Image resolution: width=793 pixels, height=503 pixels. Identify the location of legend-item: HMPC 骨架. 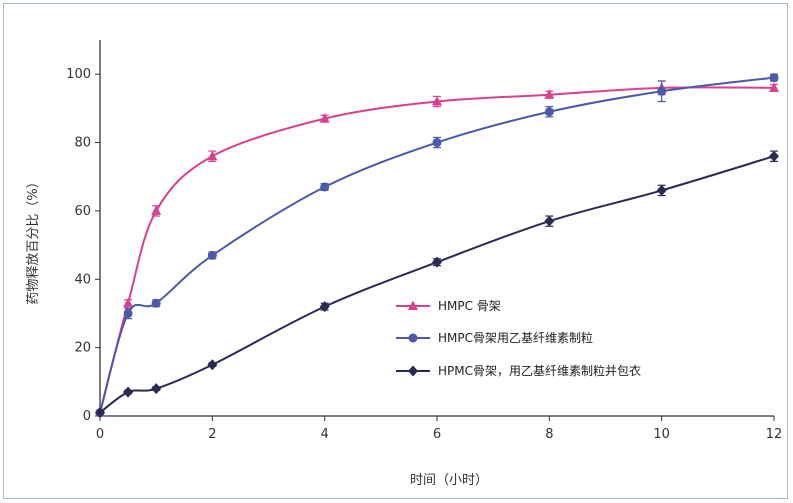
(448, 306).